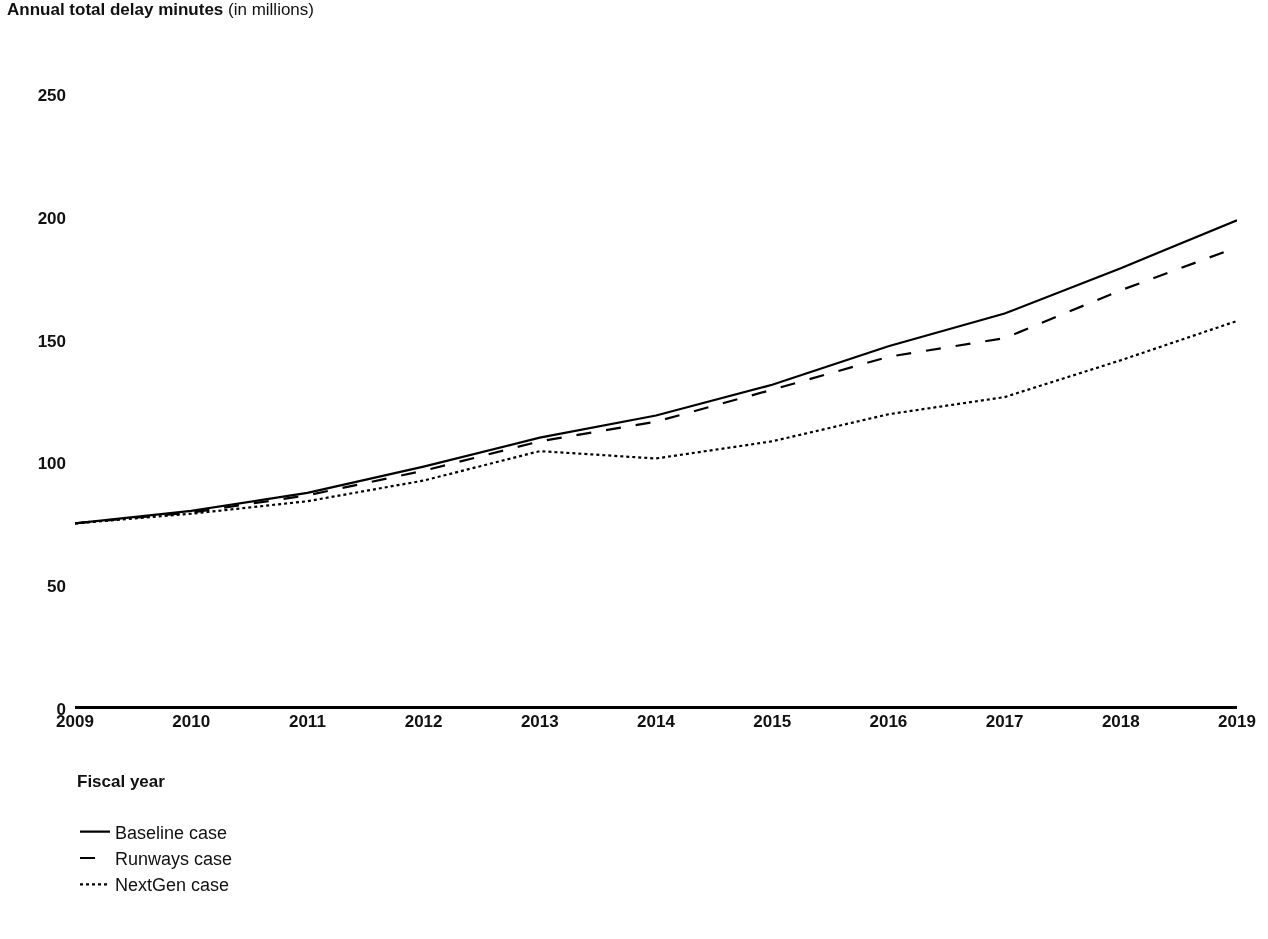 This screenshot has width=1268, height=939. I want to click on y-tick-label: 200, so click(51, 218).